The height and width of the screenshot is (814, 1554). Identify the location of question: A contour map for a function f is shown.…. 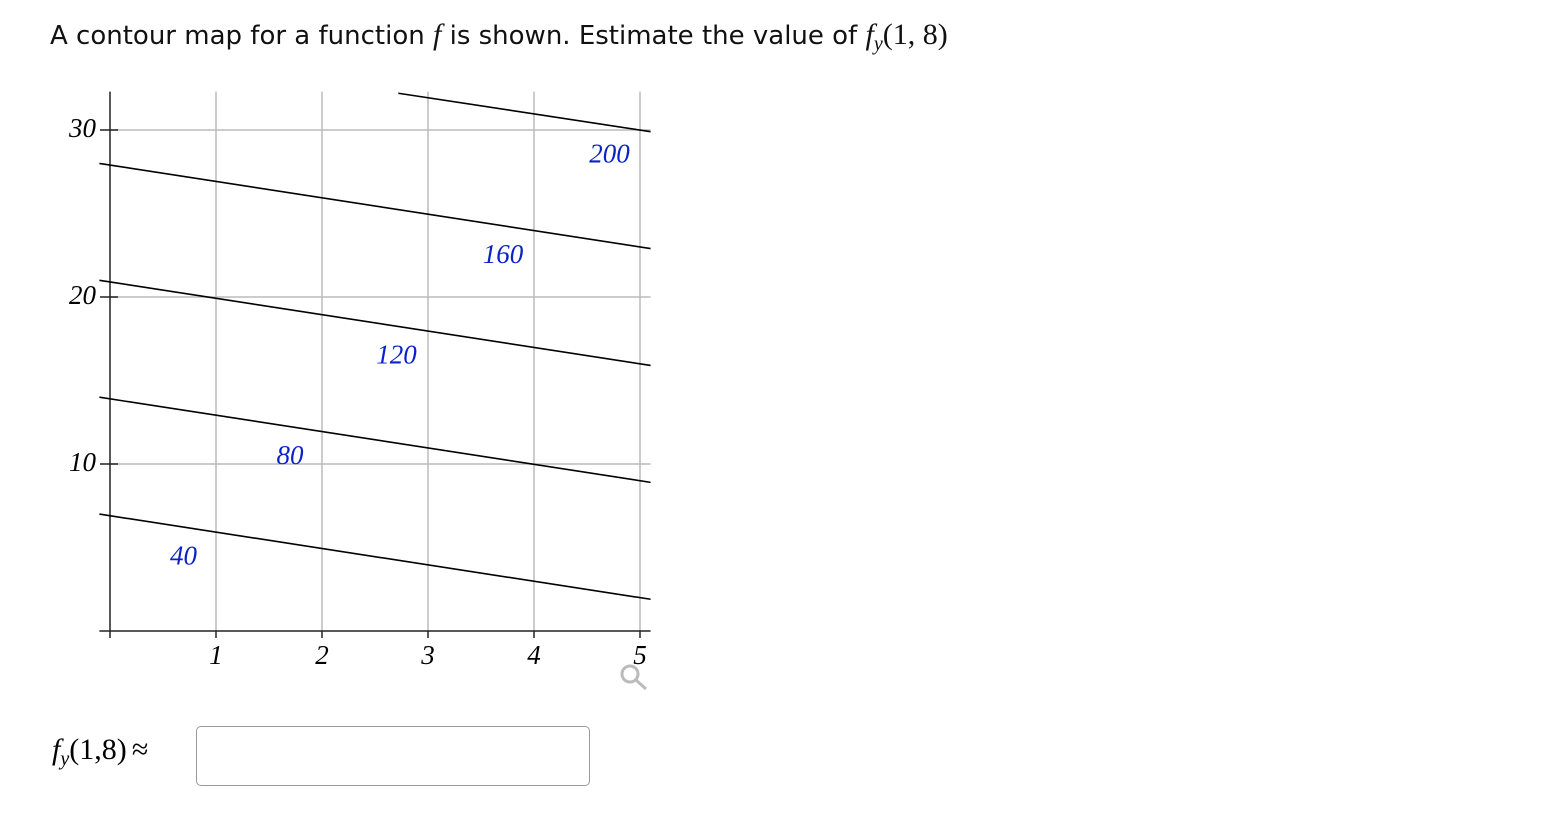
(499, 36).